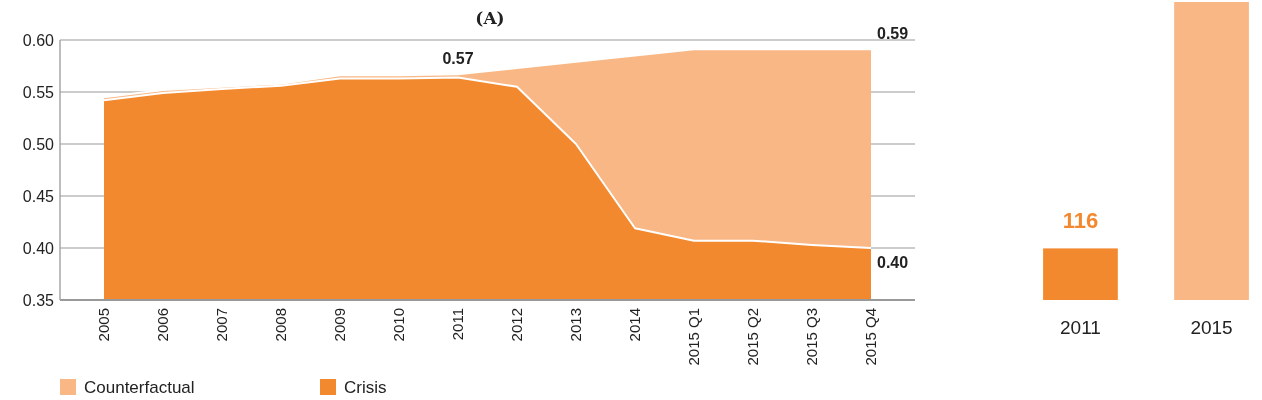 The height and width of the screenshot is (400, 1262). Describe the element at coordinates (634, 325) in the screenshot. I see `x-tick-label: 2014` at that location.